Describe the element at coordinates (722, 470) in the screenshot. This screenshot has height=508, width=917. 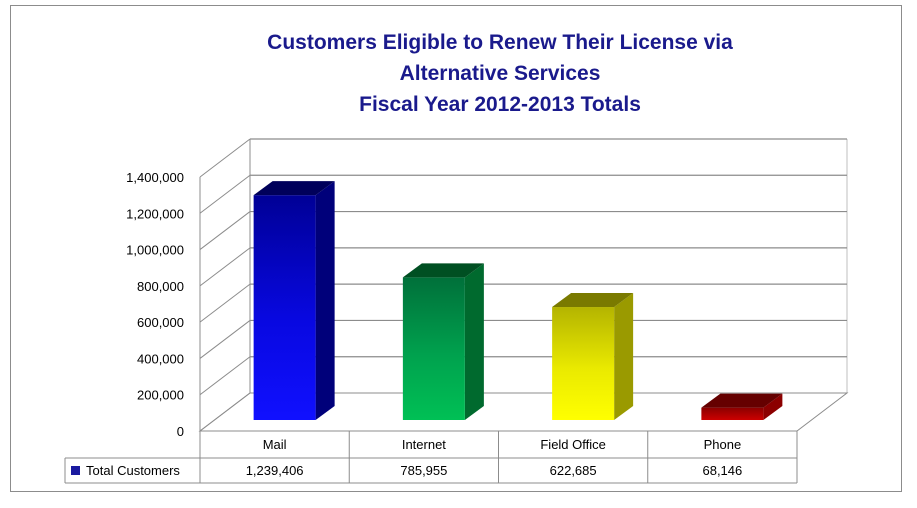
I see `value-label: 68,146` at that location.